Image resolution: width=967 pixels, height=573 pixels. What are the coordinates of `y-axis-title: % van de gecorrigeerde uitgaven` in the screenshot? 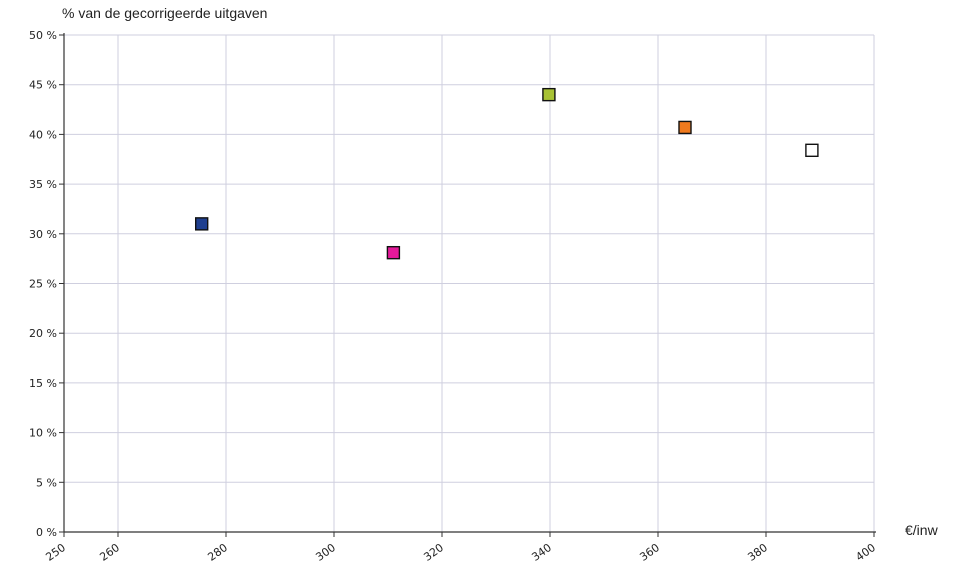 It's located at (165, 13).